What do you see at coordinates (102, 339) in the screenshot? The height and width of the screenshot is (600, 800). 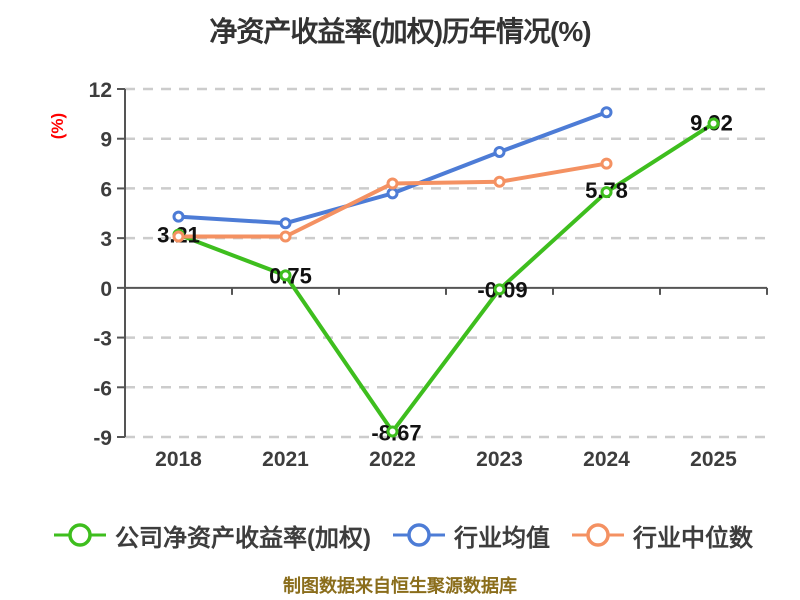 I see `svg-text: -3` at bounding box center [102, 339].